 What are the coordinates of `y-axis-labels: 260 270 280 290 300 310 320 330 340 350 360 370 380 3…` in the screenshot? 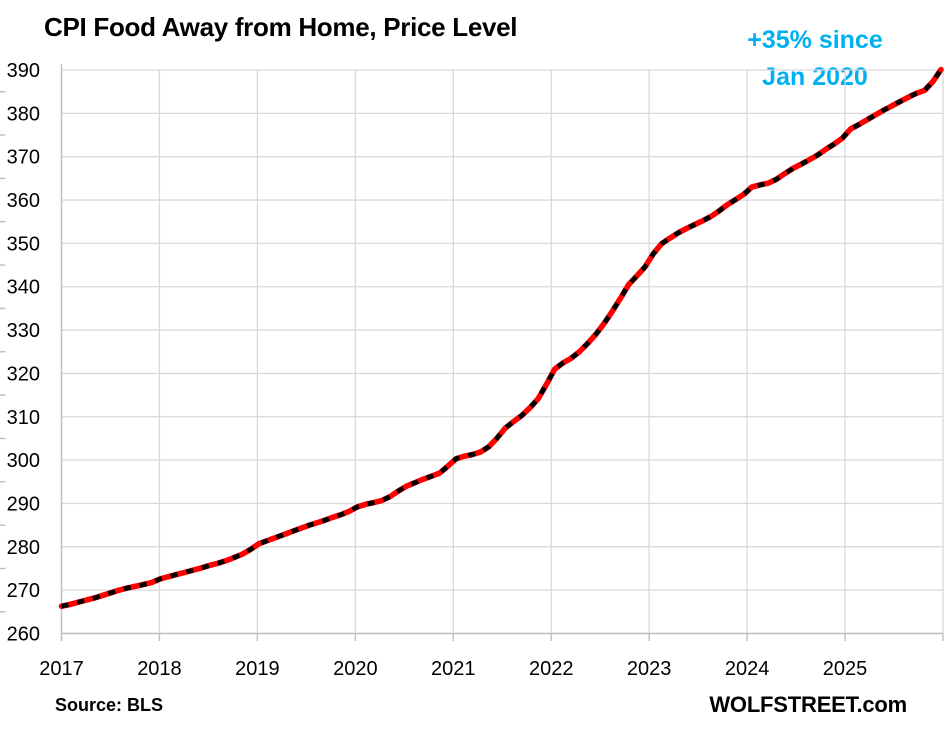 It's located at (23, 353).